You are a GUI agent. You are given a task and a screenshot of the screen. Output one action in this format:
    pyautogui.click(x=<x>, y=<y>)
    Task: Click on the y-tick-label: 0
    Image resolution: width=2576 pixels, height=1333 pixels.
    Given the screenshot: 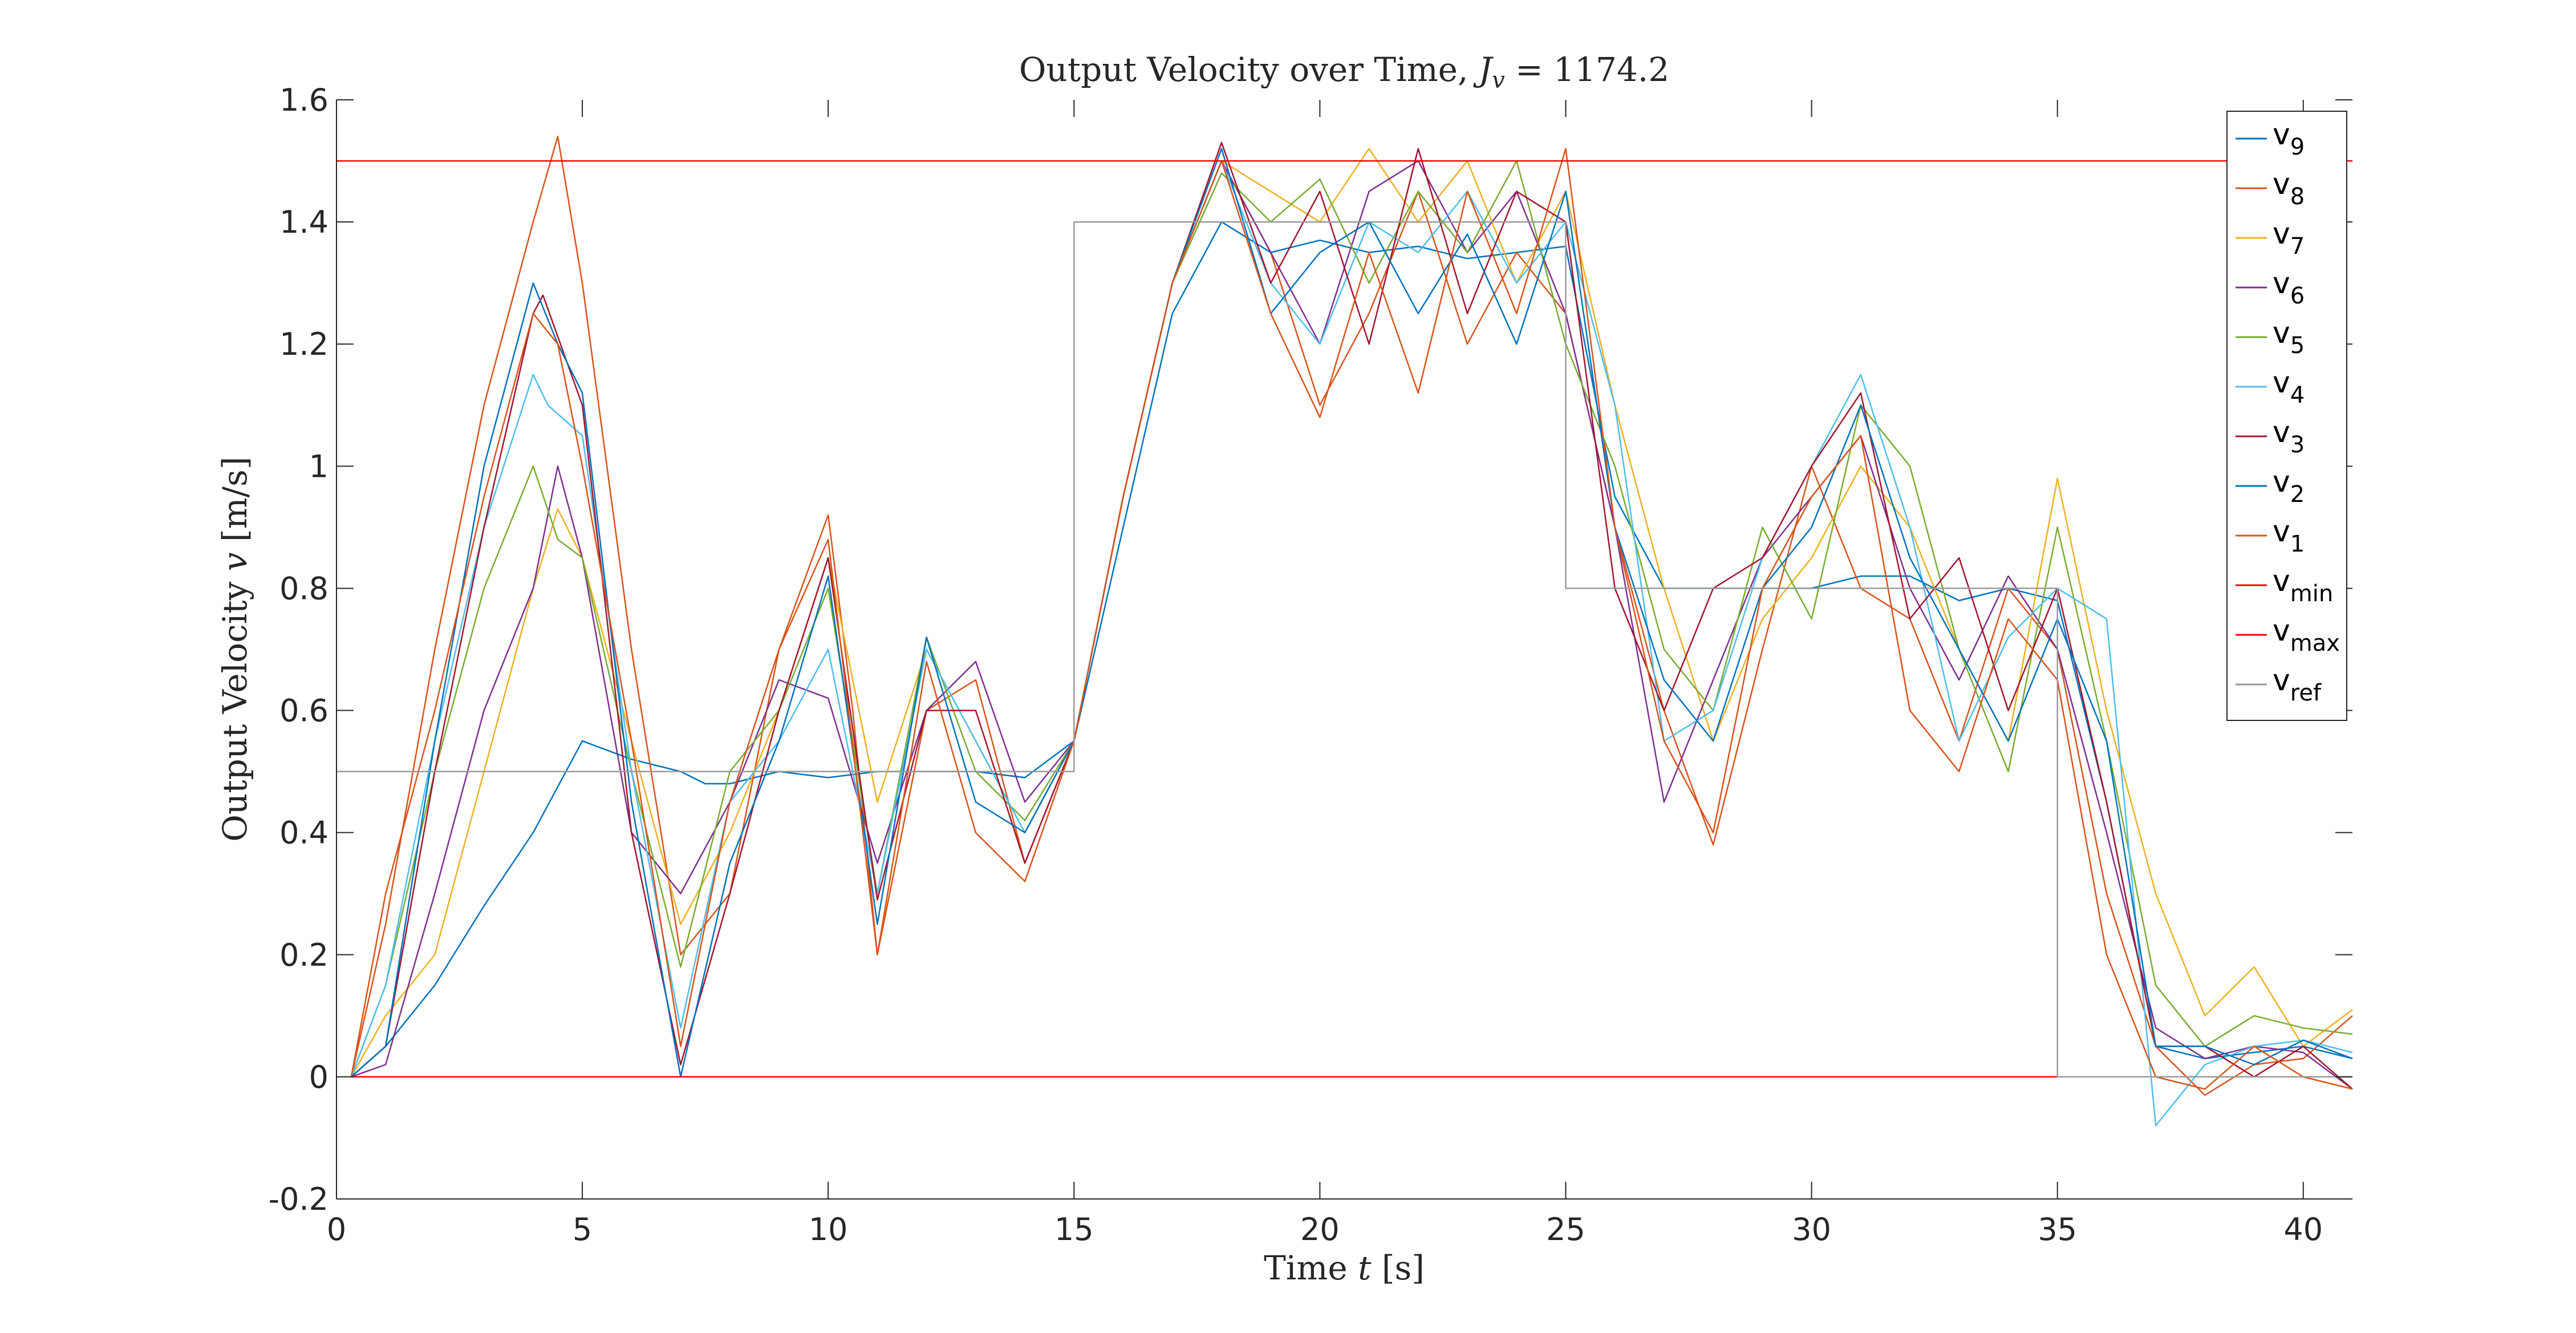 What is the action you would take?
    pyautogui.click(x=319, y=1077)
    